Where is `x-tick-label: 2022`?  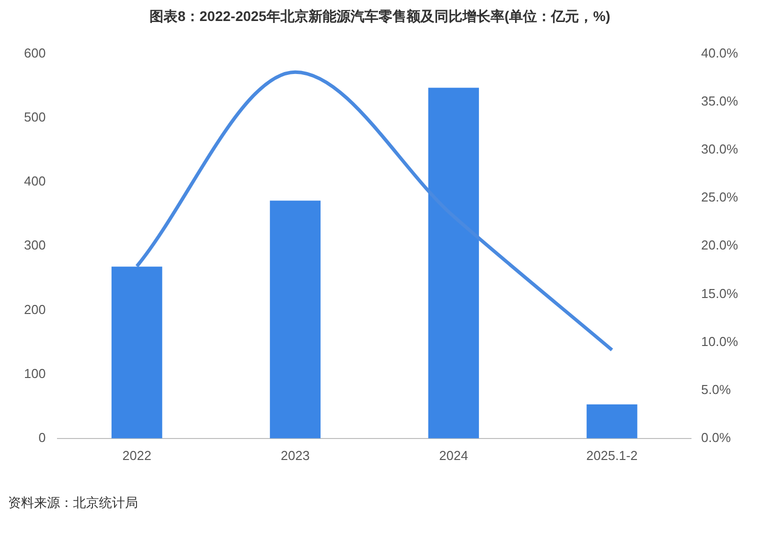 x-tick-label: 2022 is located at coordinates (137, 455).